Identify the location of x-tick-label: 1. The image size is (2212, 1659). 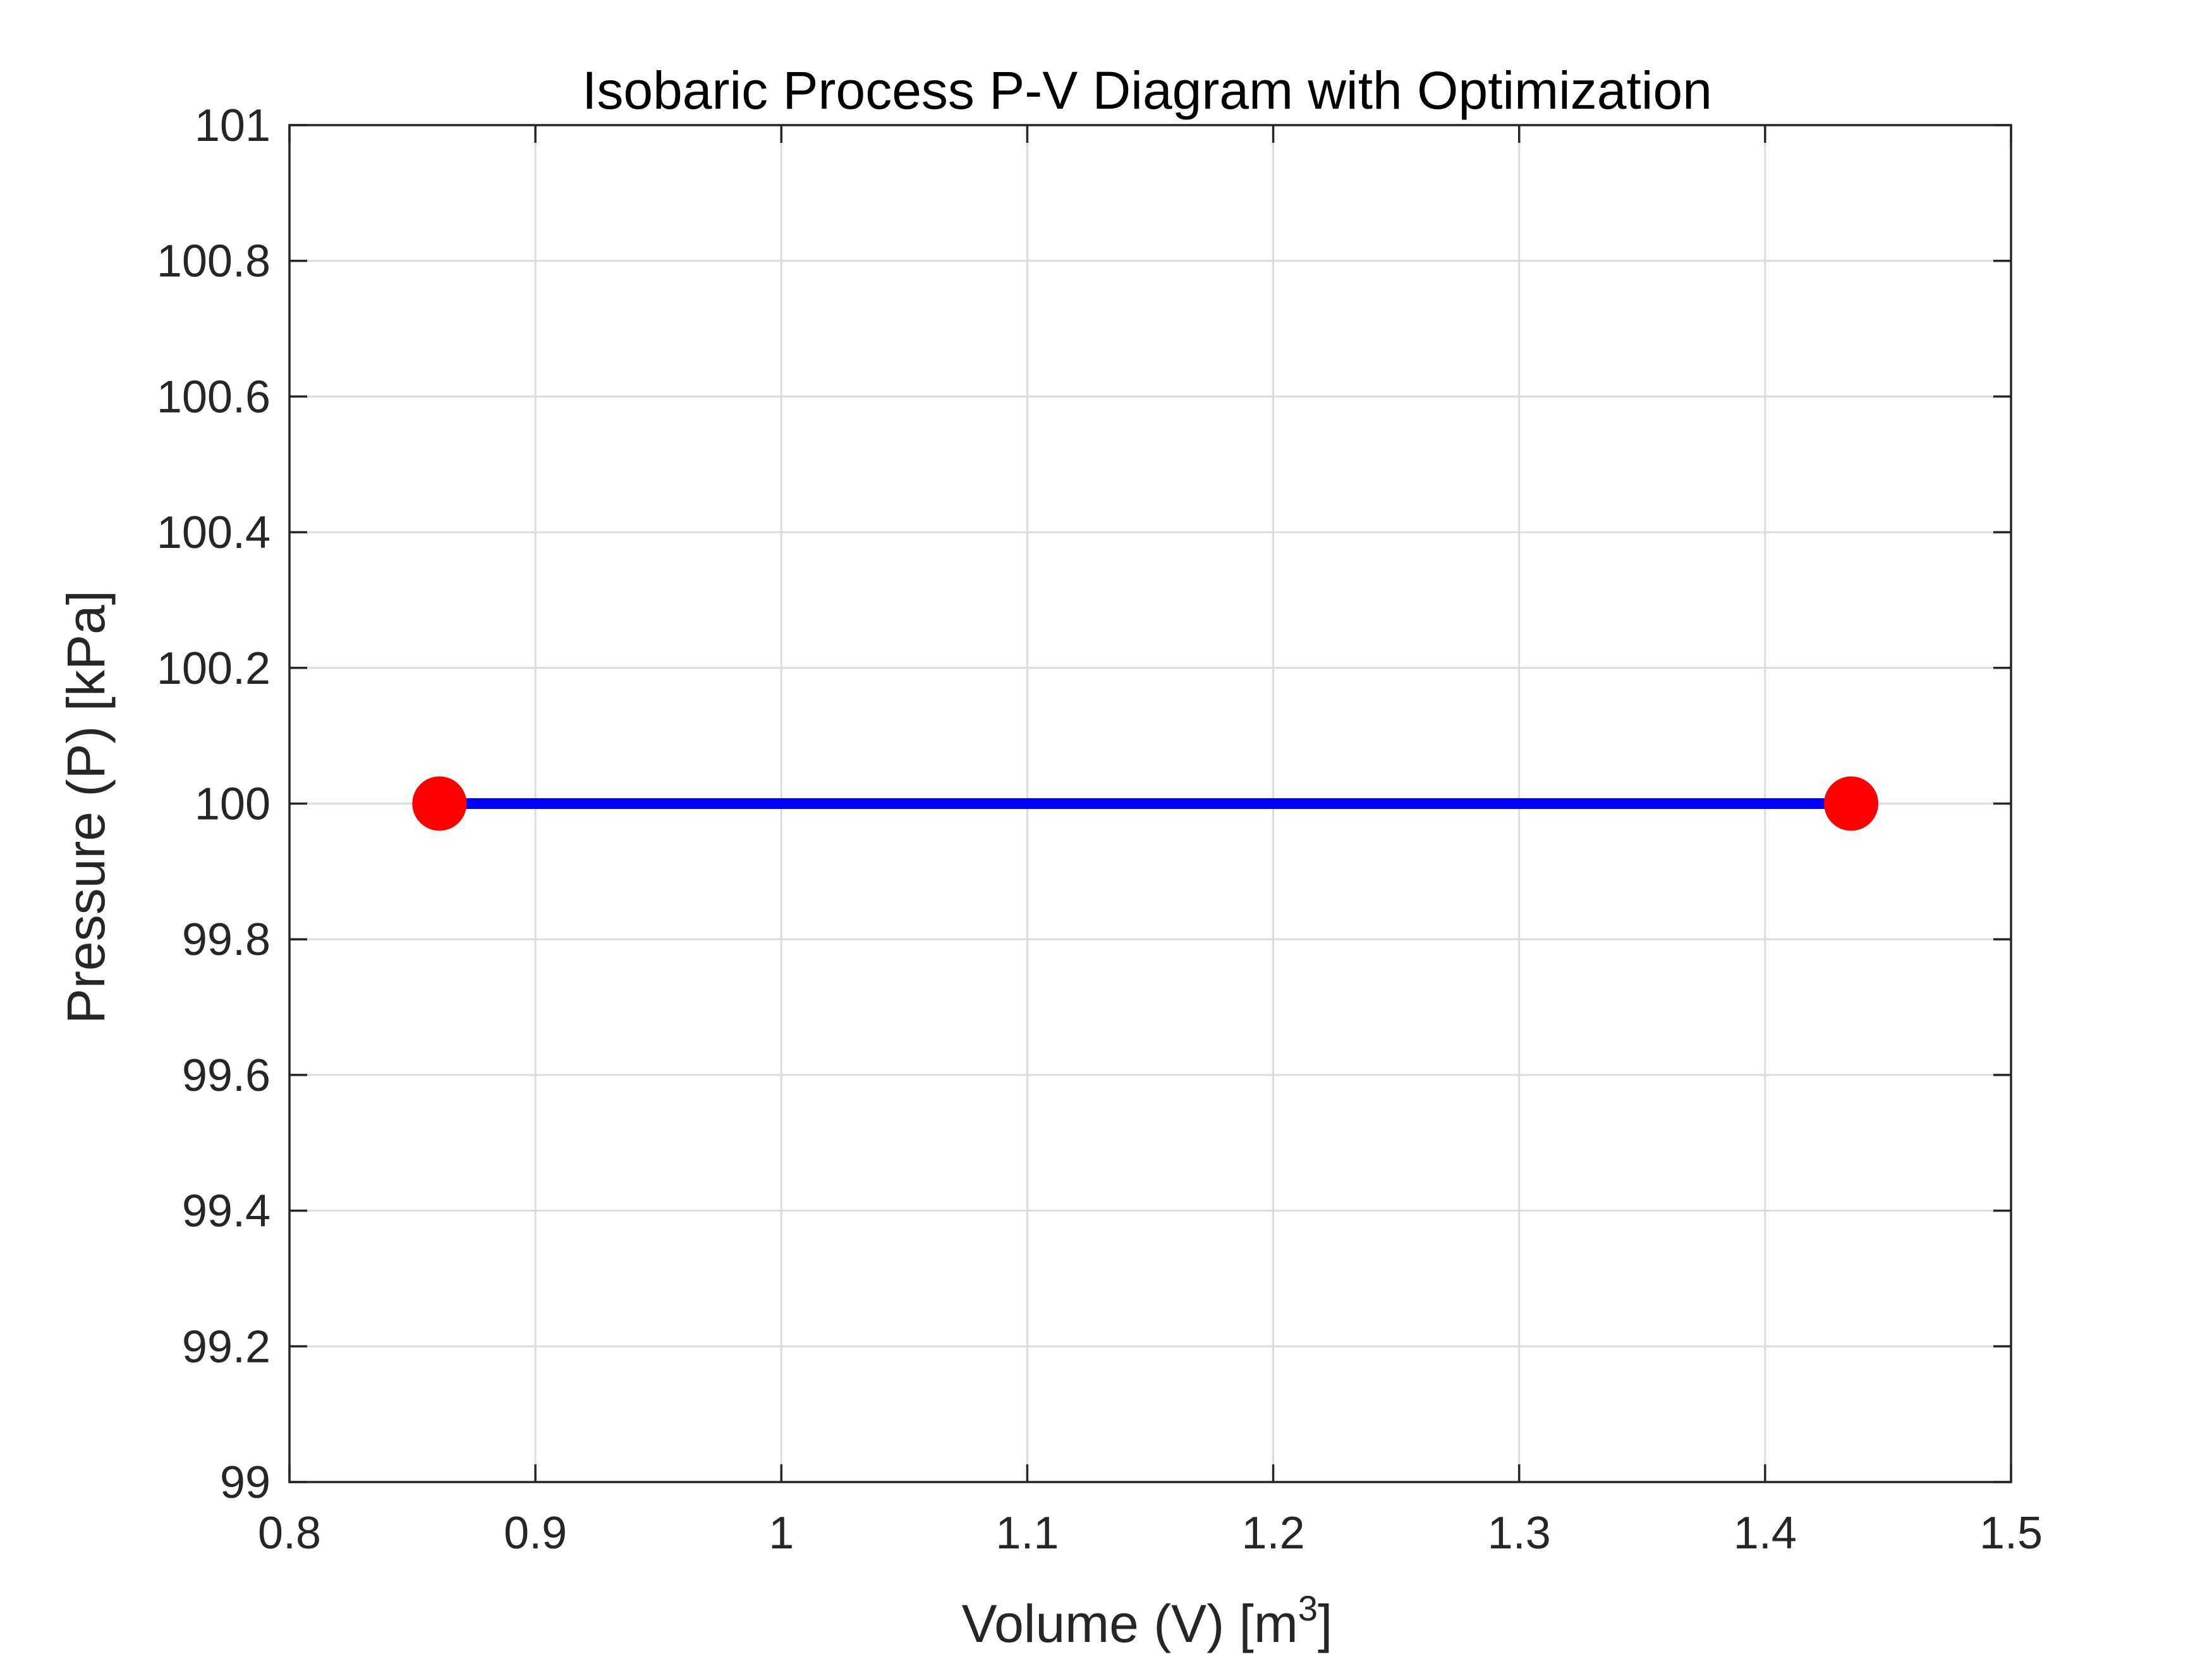
(781, 1533).